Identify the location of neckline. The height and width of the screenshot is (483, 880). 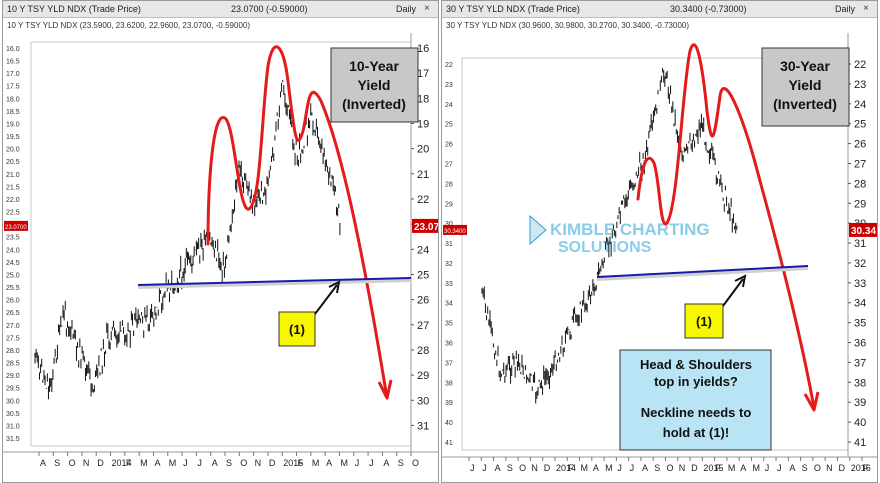
(274, 281).